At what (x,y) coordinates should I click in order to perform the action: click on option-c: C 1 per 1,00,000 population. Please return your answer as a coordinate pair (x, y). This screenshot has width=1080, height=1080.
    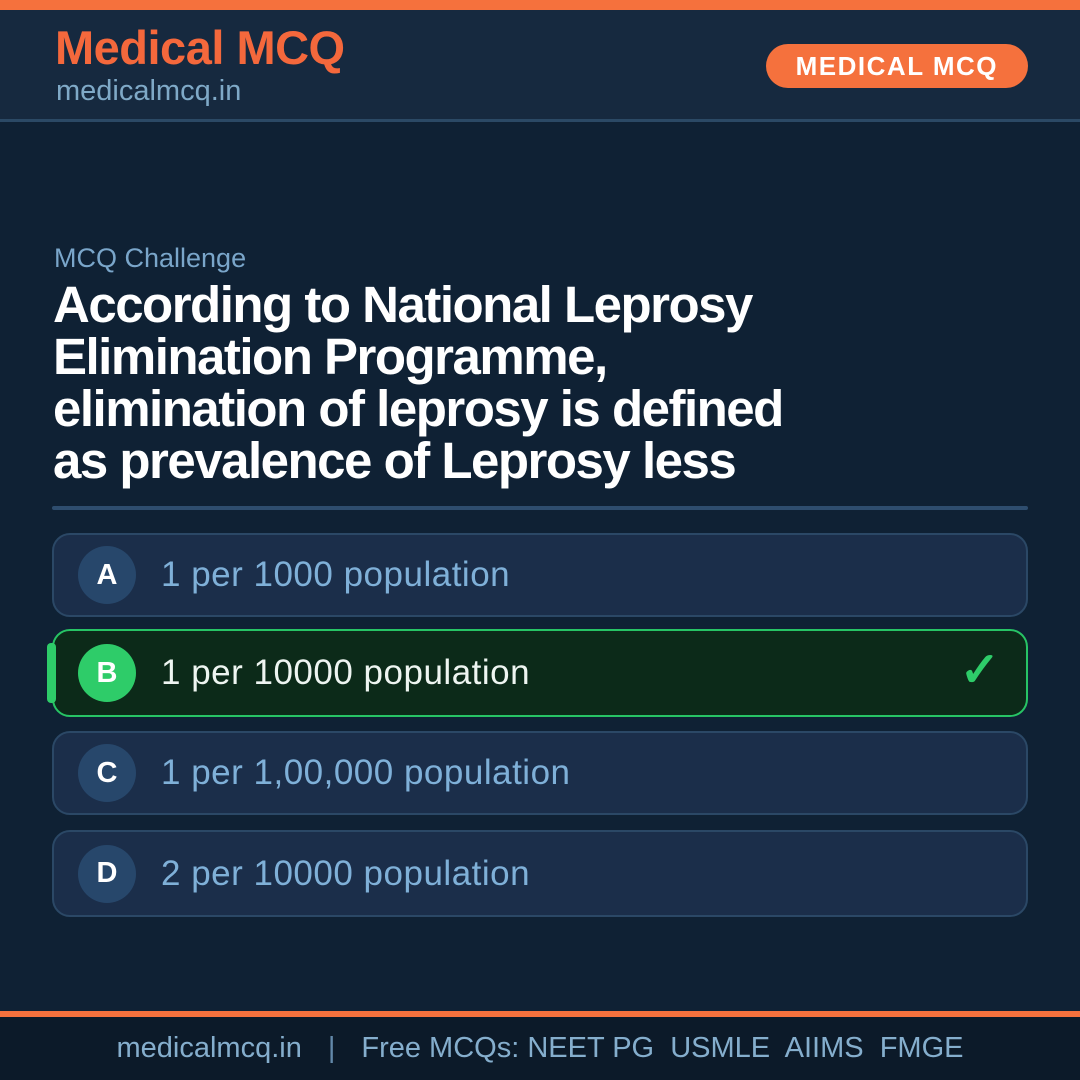
    Looking at the image, I should click on (540, 773).